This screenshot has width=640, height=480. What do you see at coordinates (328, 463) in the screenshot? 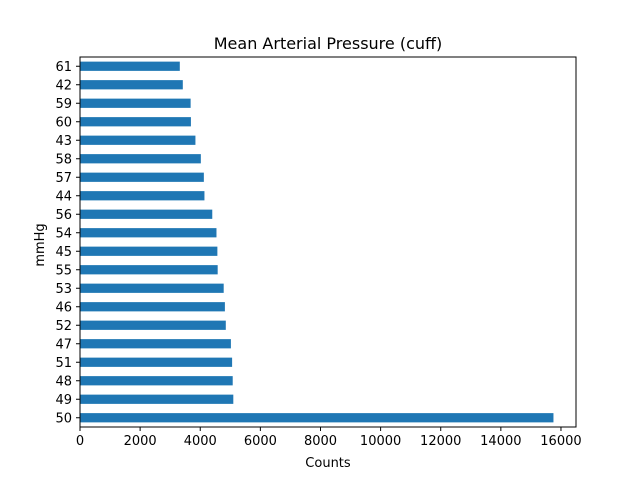
I see `x-axis-label: Counts` at bounding box center [328, 463].